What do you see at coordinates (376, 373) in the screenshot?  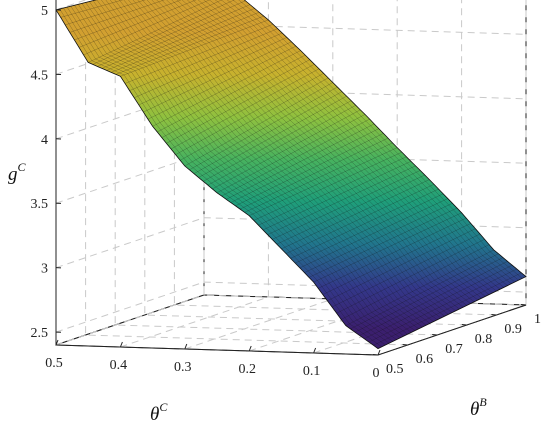 I see `x-tick-label: 0` at bounding box center [376, 373].